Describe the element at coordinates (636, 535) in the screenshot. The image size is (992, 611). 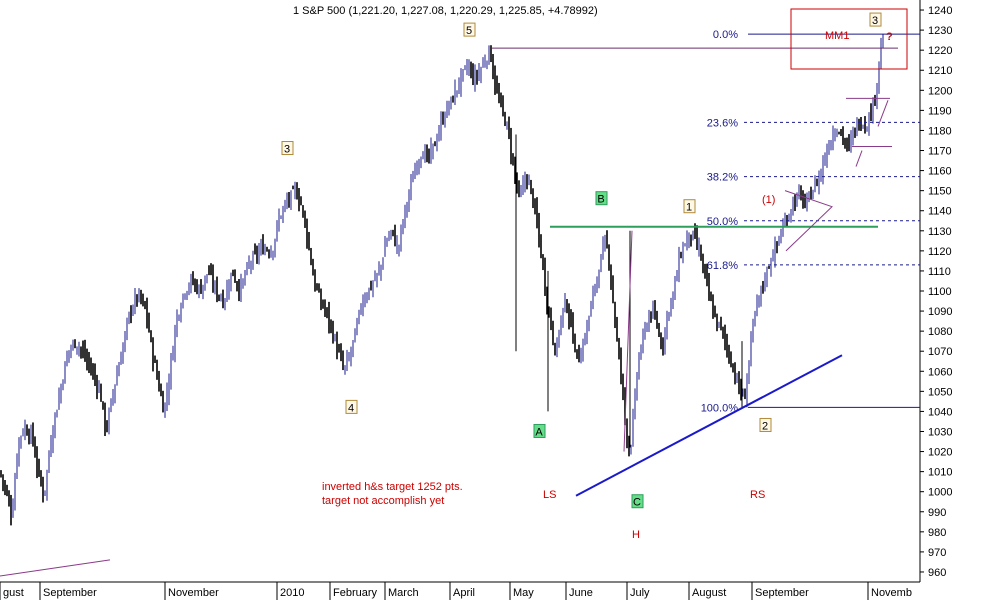
I see `h-label: H` at that location.